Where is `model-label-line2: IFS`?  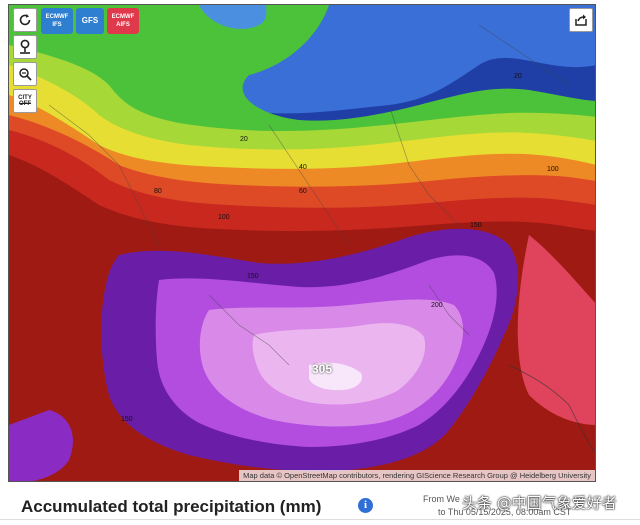 model-label-line2: IFS is located at coordinates (57, 25).